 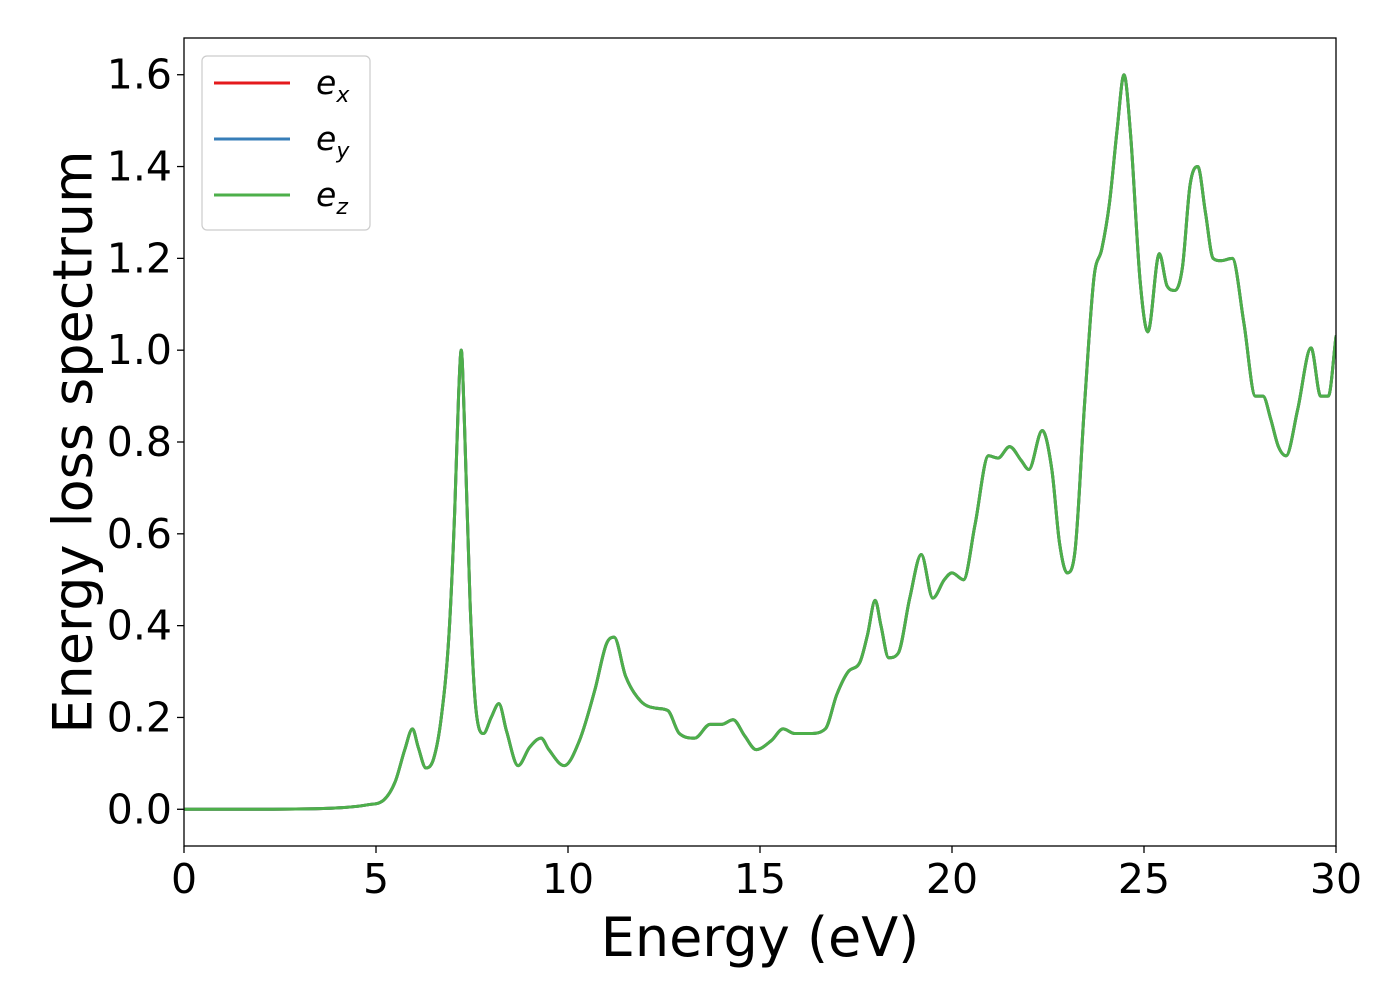 What do you see at coordinates (760, 937) in the screenshot?
I see `x-axis-title: Energy (eV)` at bounding box center [760, 937].